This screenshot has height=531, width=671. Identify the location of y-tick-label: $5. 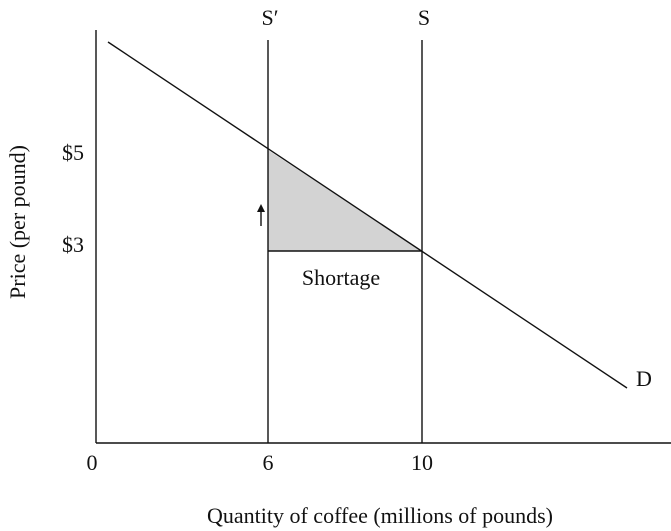
(73, 152).